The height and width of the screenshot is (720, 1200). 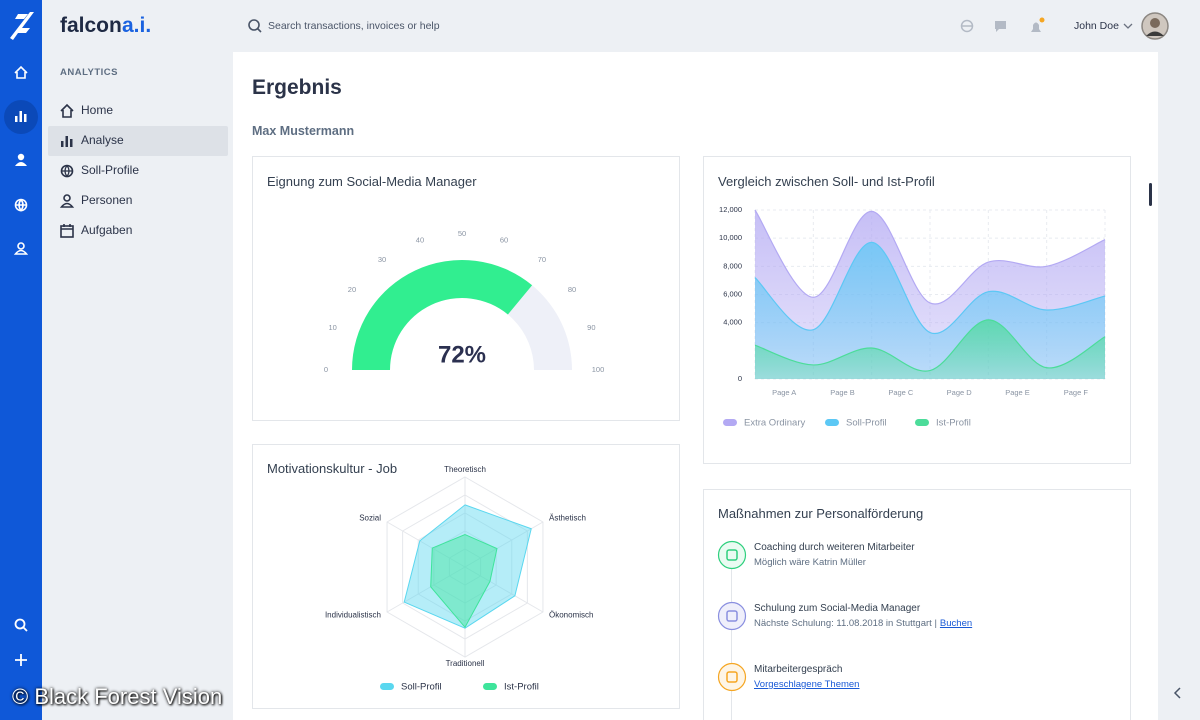 What do you see at coordinates (89, 72) in the screenshot?
I see `sidebar-section: ANALYTICS` at bounding box center [89, 72].